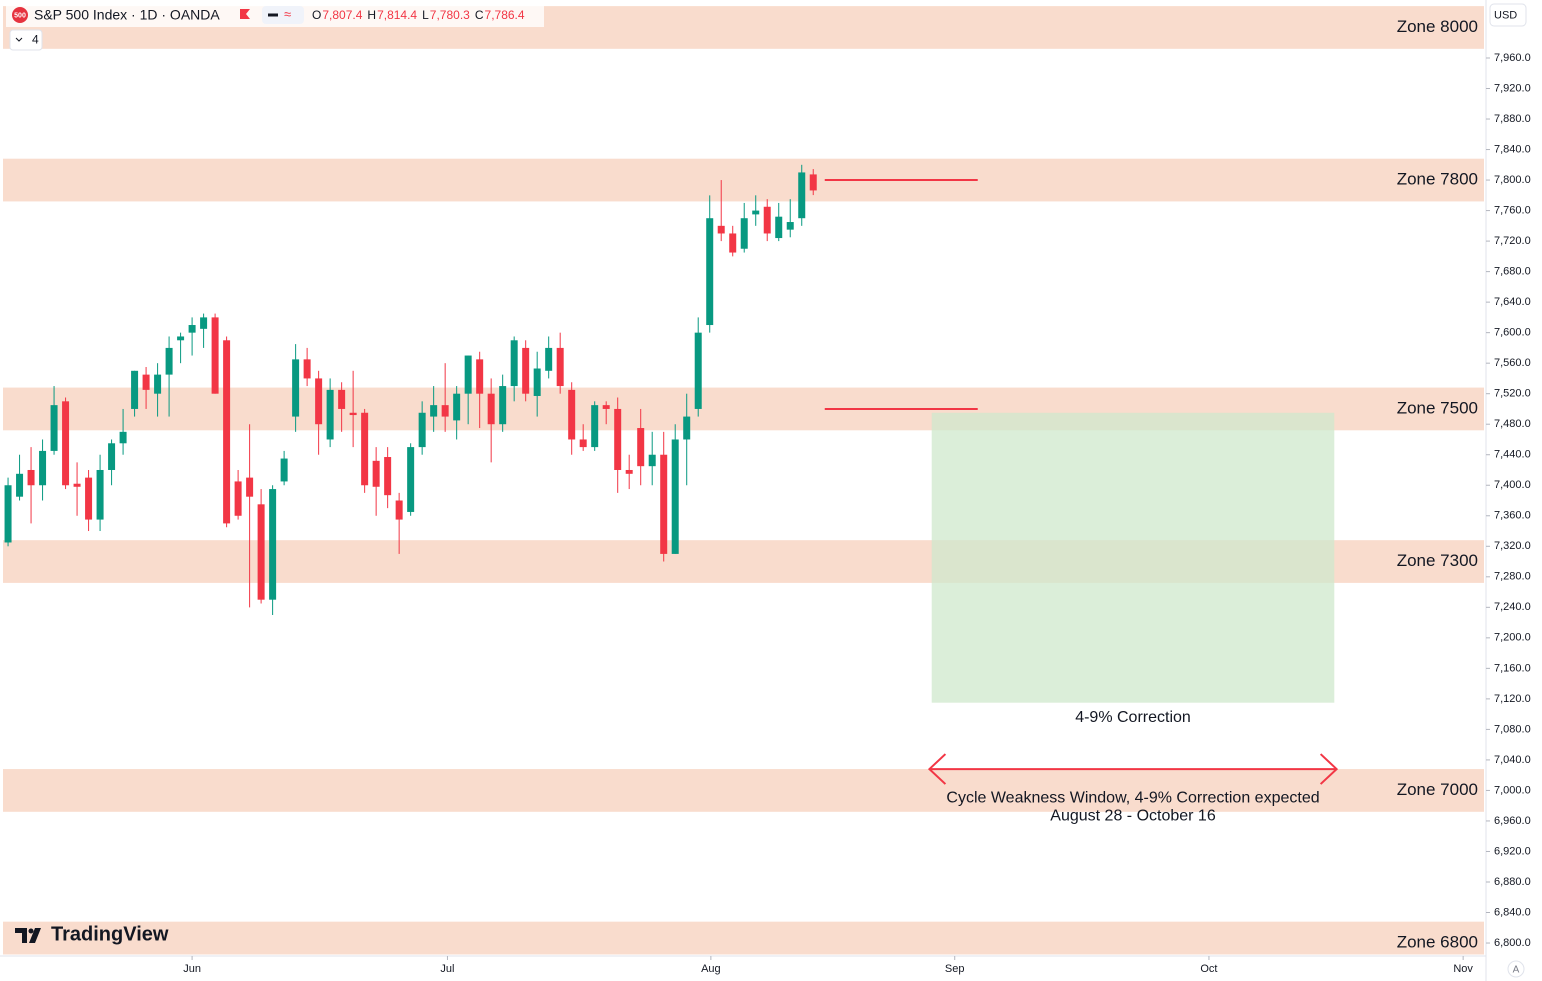  Describe the element at coordinates (955, 969) in the screenshot. I see `x-tick-label: Sep` at that location.